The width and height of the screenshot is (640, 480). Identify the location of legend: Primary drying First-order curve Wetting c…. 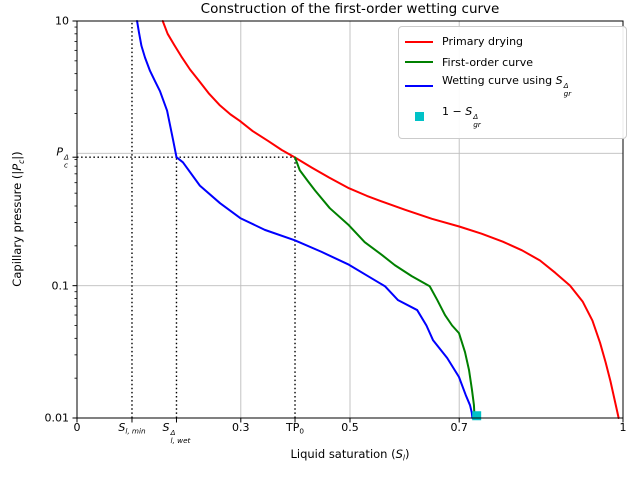
(512, 82).